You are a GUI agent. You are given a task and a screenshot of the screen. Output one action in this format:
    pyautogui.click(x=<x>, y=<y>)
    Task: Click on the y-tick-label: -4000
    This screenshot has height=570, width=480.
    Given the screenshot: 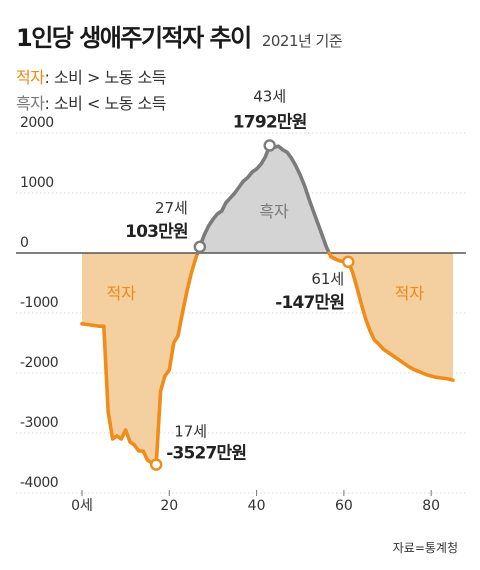 What is the action you would take?
    pyautogui.click(x=39, y=483)
    